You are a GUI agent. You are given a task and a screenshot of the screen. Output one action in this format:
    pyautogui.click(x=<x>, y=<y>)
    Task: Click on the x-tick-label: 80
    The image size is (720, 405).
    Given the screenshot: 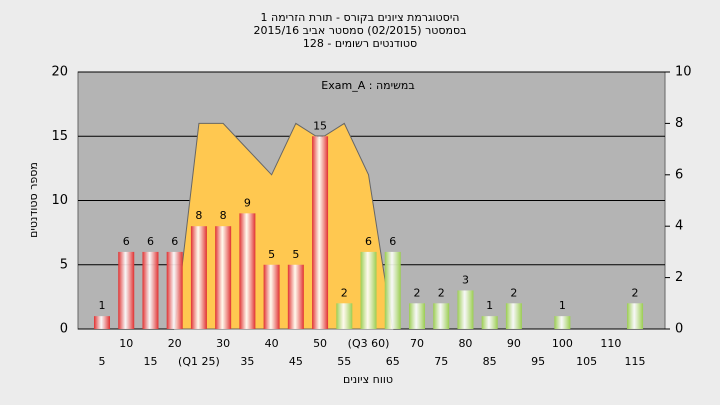 What is the action you would take?
    pyautogui.click(x=465, y=343)
    